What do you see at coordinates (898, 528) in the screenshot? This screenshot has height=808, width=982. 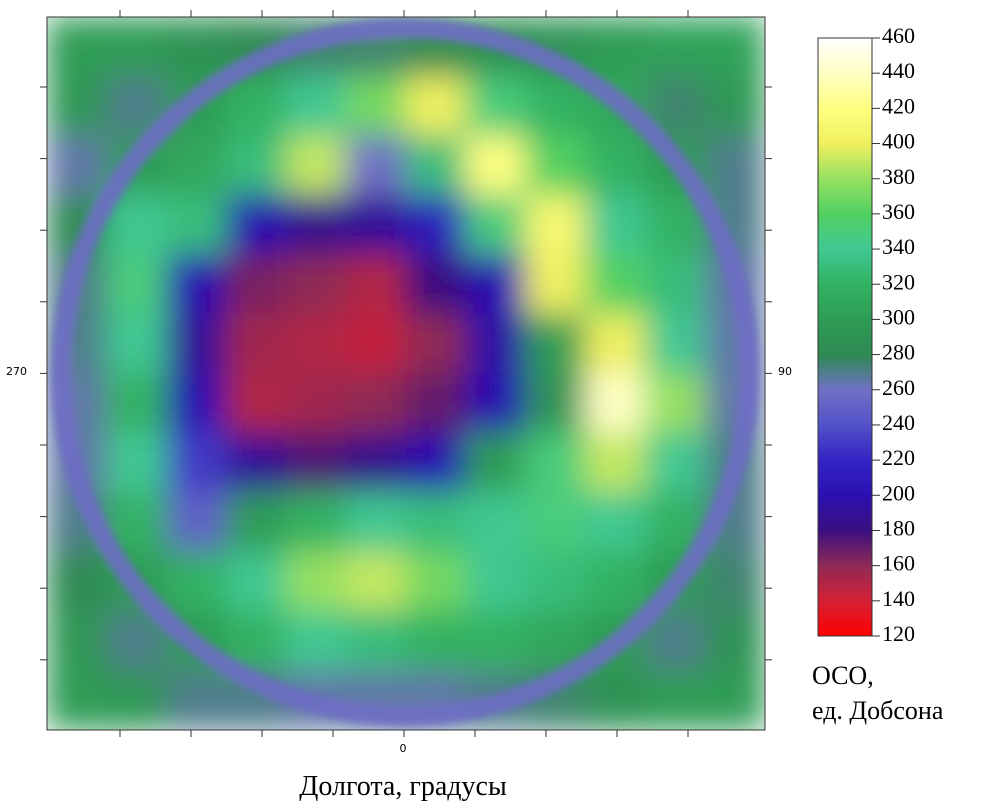 I see `colorbar-tick-label: 180` at bounding box center [898, 528].